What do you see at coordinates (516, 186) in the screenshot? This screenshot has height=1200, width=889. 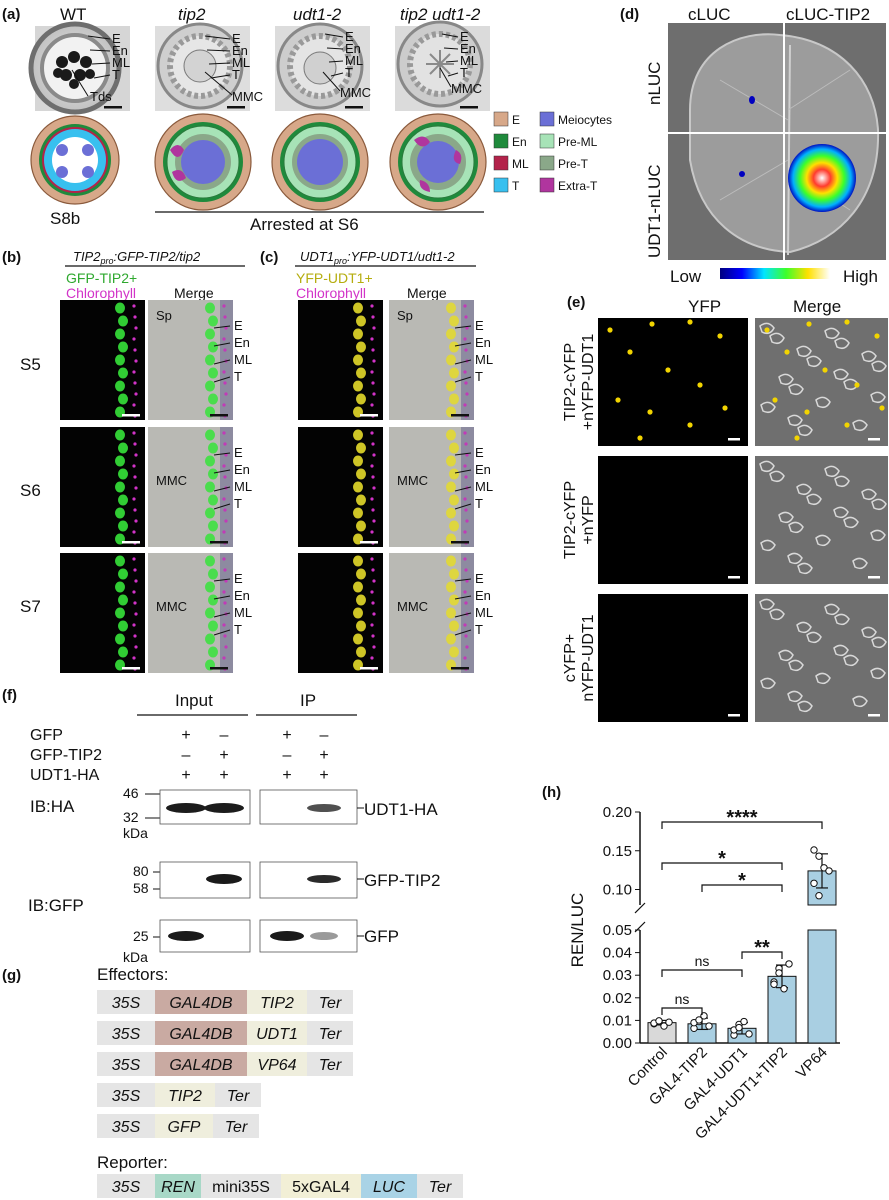 I see `legend-label-t: T` at bounding box center [516, 186].